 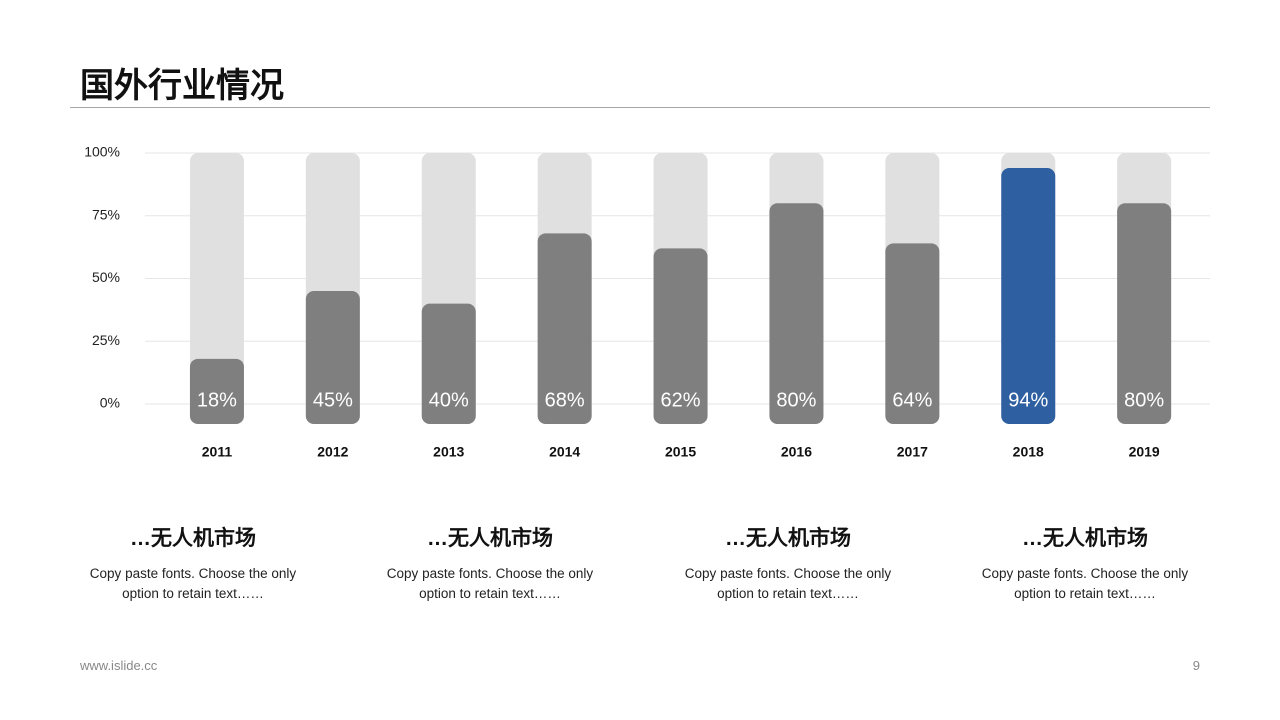 I want to click on x-tick-label: 2013, so click(x=448, y=452).